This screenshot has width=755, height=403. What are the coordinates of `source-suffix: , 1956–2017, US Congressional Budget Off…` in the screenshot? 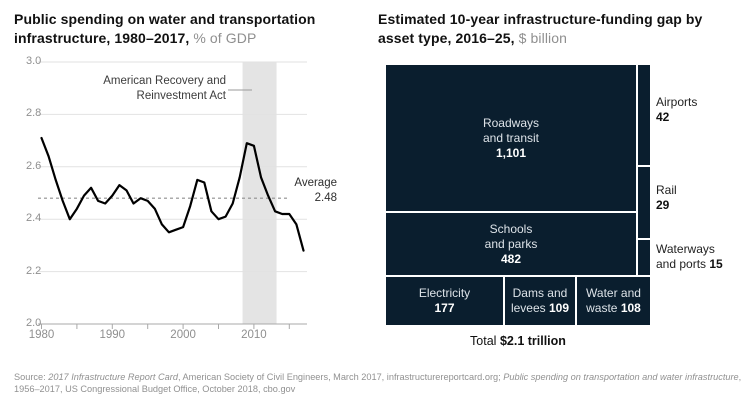 It's located at (378, 383).